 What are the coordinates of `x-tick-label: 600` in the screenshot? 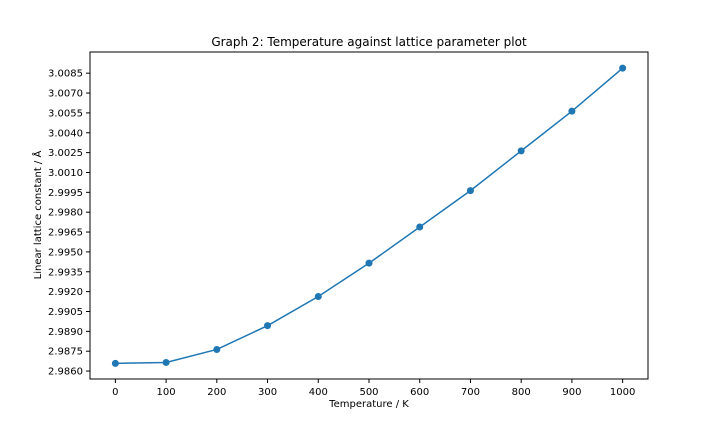 It's located at (419, 392).